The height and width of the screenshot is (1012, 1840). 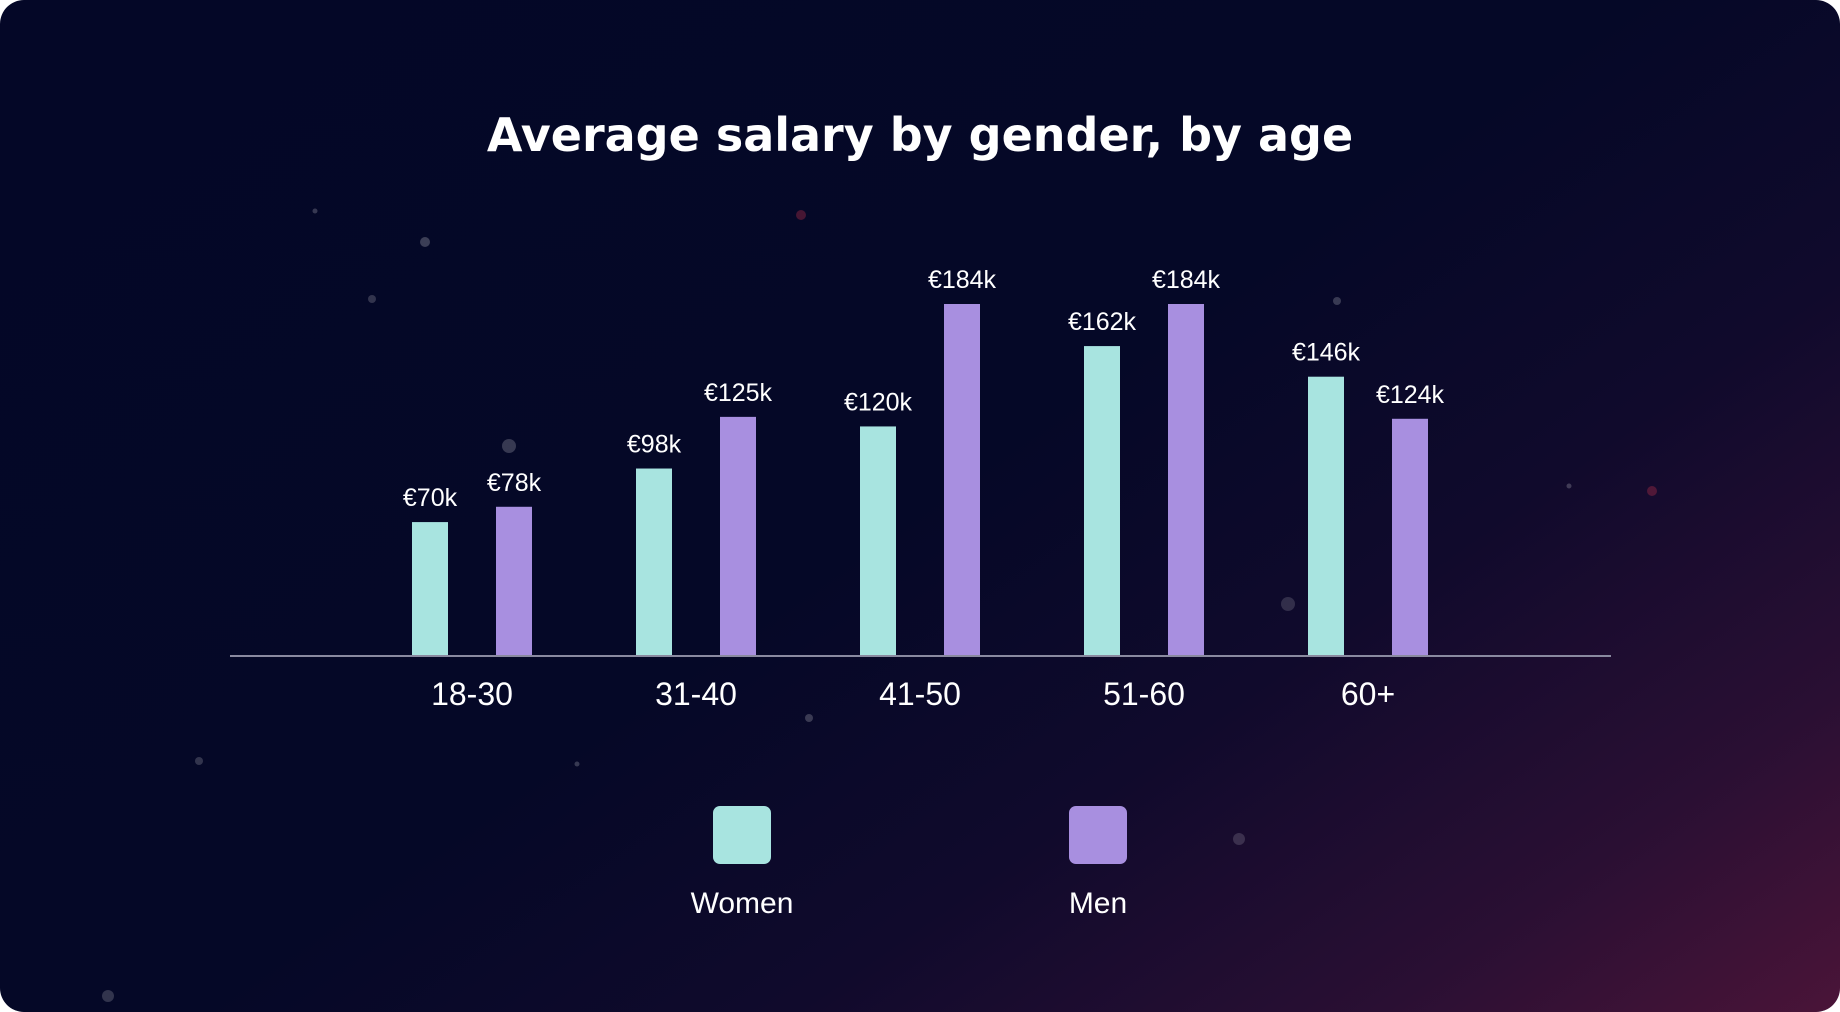 What do you see at coordinates (430, 498) in the screenshot?
I see `data-label-women-18-30: €70k` at bounding box center [430, 498].